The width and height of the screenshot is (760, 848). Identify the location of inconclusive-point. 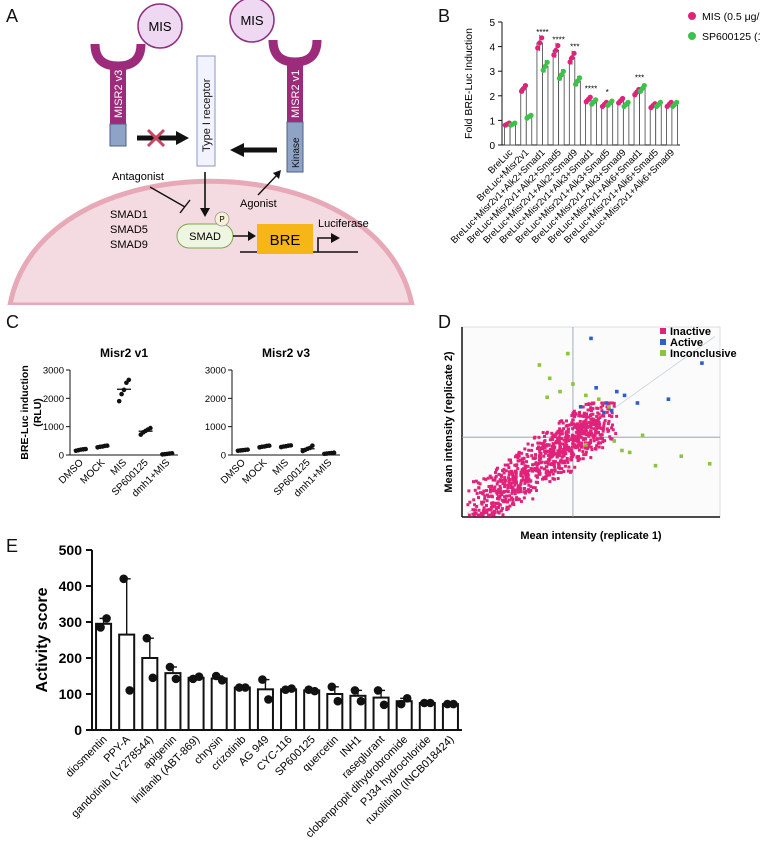
(560, 391).